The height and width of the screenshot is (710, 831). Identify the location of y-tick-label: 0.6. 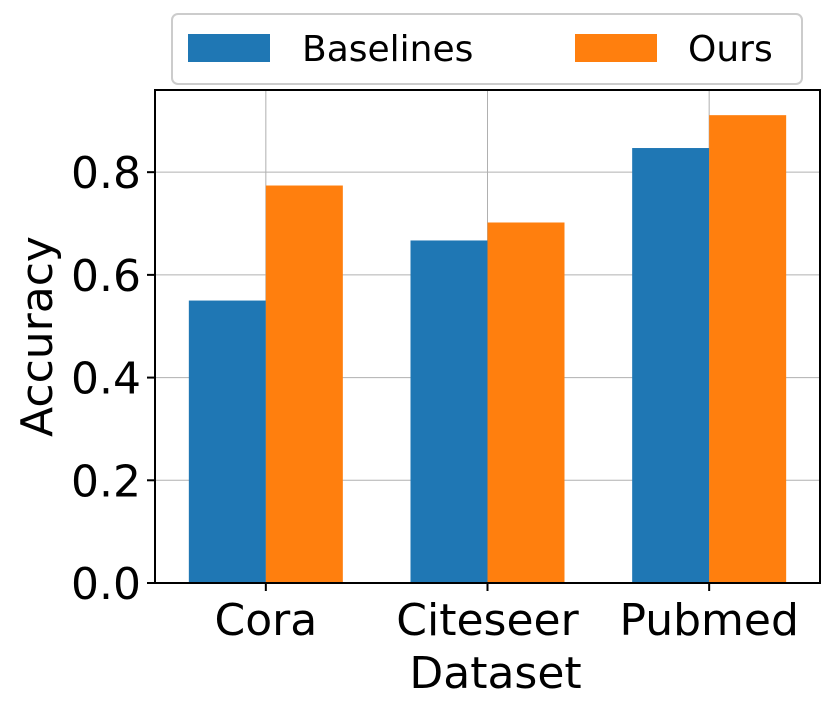
(106, 276).